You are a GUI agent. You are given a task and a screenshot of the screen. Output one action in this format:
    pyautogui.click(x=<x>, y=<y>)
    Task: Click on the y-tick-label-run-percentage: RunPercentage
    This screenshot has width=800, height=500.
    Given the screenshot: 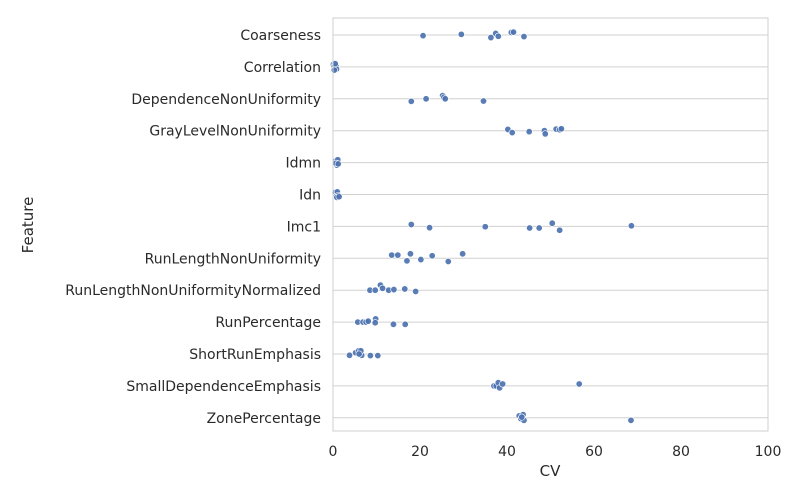 What is the action you would take?
    pyautogui.click(x=268, y=323)
    